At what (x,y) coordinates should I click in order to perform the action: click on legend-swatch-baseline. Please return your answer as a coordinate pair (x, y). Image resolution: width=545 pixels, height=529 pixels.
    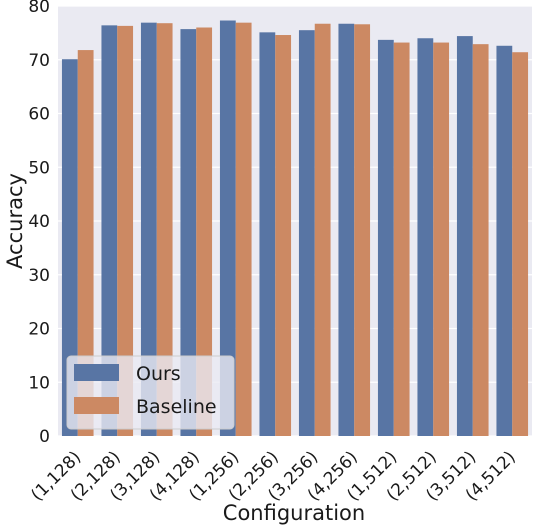
    Looking at the image, I should click on (96, 405).